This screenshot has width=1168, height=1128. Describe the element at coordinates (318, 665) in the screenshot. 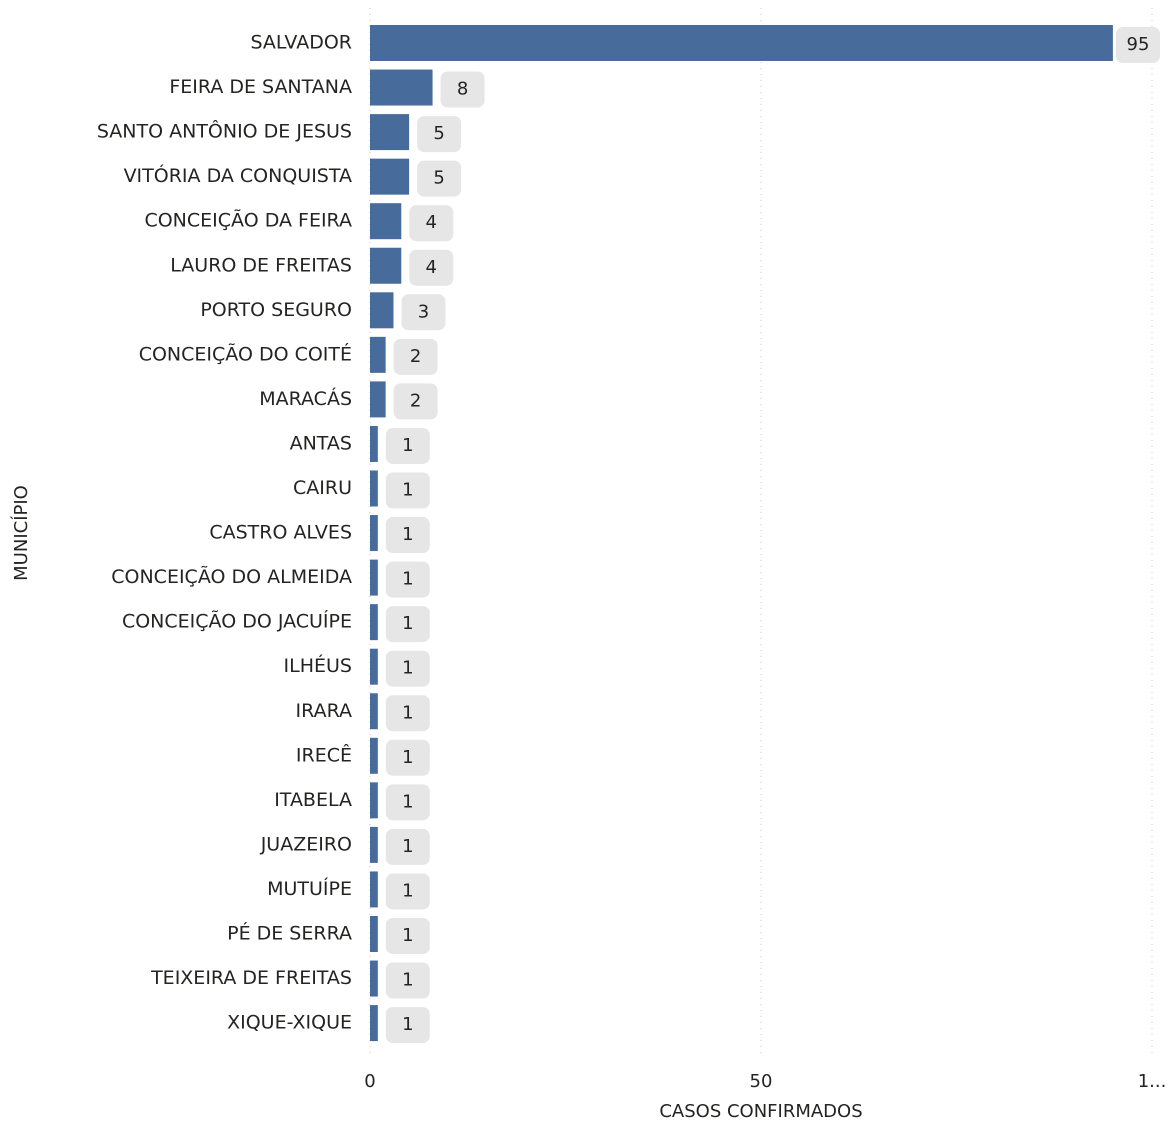

I see `y-tick-label: ILHÉUS` at that location.